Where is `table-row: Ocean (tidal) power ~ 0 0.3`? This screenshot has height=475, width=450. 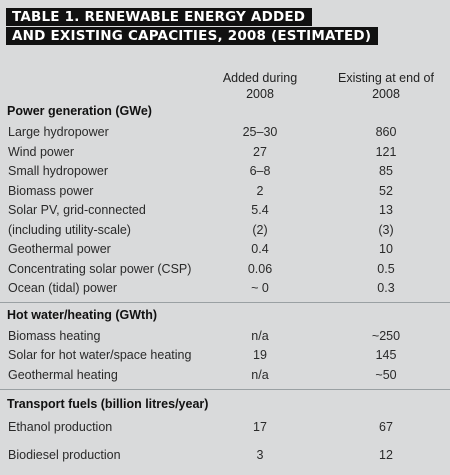
table-row: Ocean (tidal) power ~ 0 0.3 is located at coordinates (225, 288).